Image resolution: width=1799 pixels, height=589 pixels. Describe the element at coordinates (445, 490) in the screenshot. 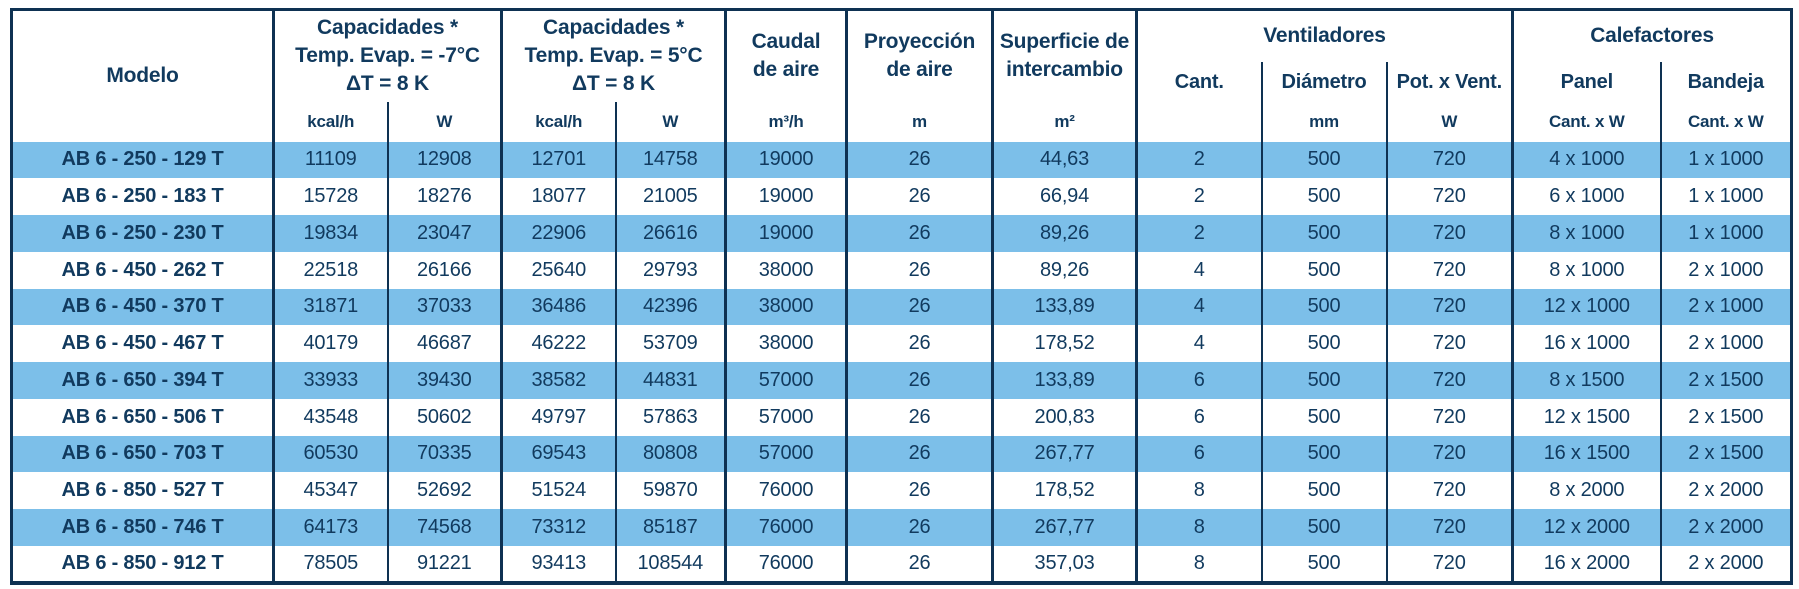

I see `data-cell: 52692` at that location.